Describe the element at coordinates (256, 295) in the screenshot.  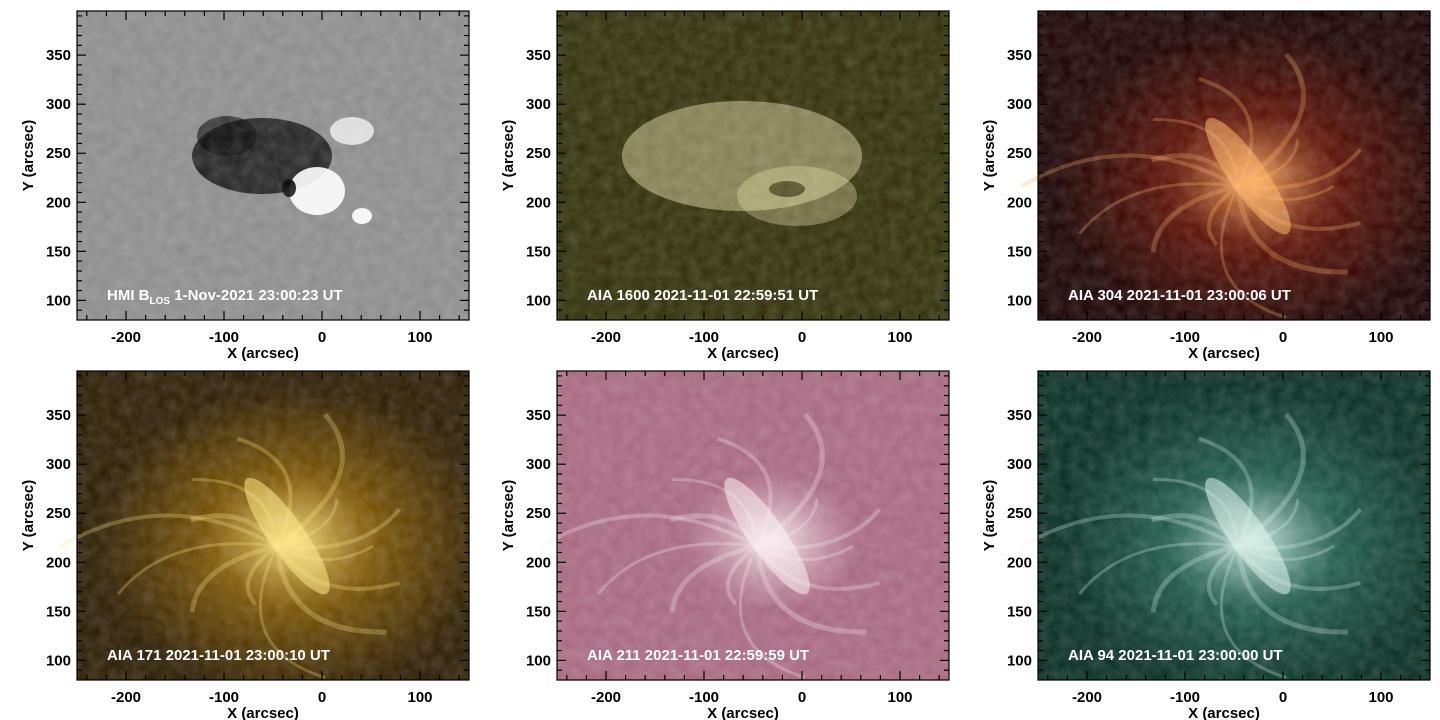
I see `caption-suffix: 1-Nov-2021 23:00:23 UT` at that location.